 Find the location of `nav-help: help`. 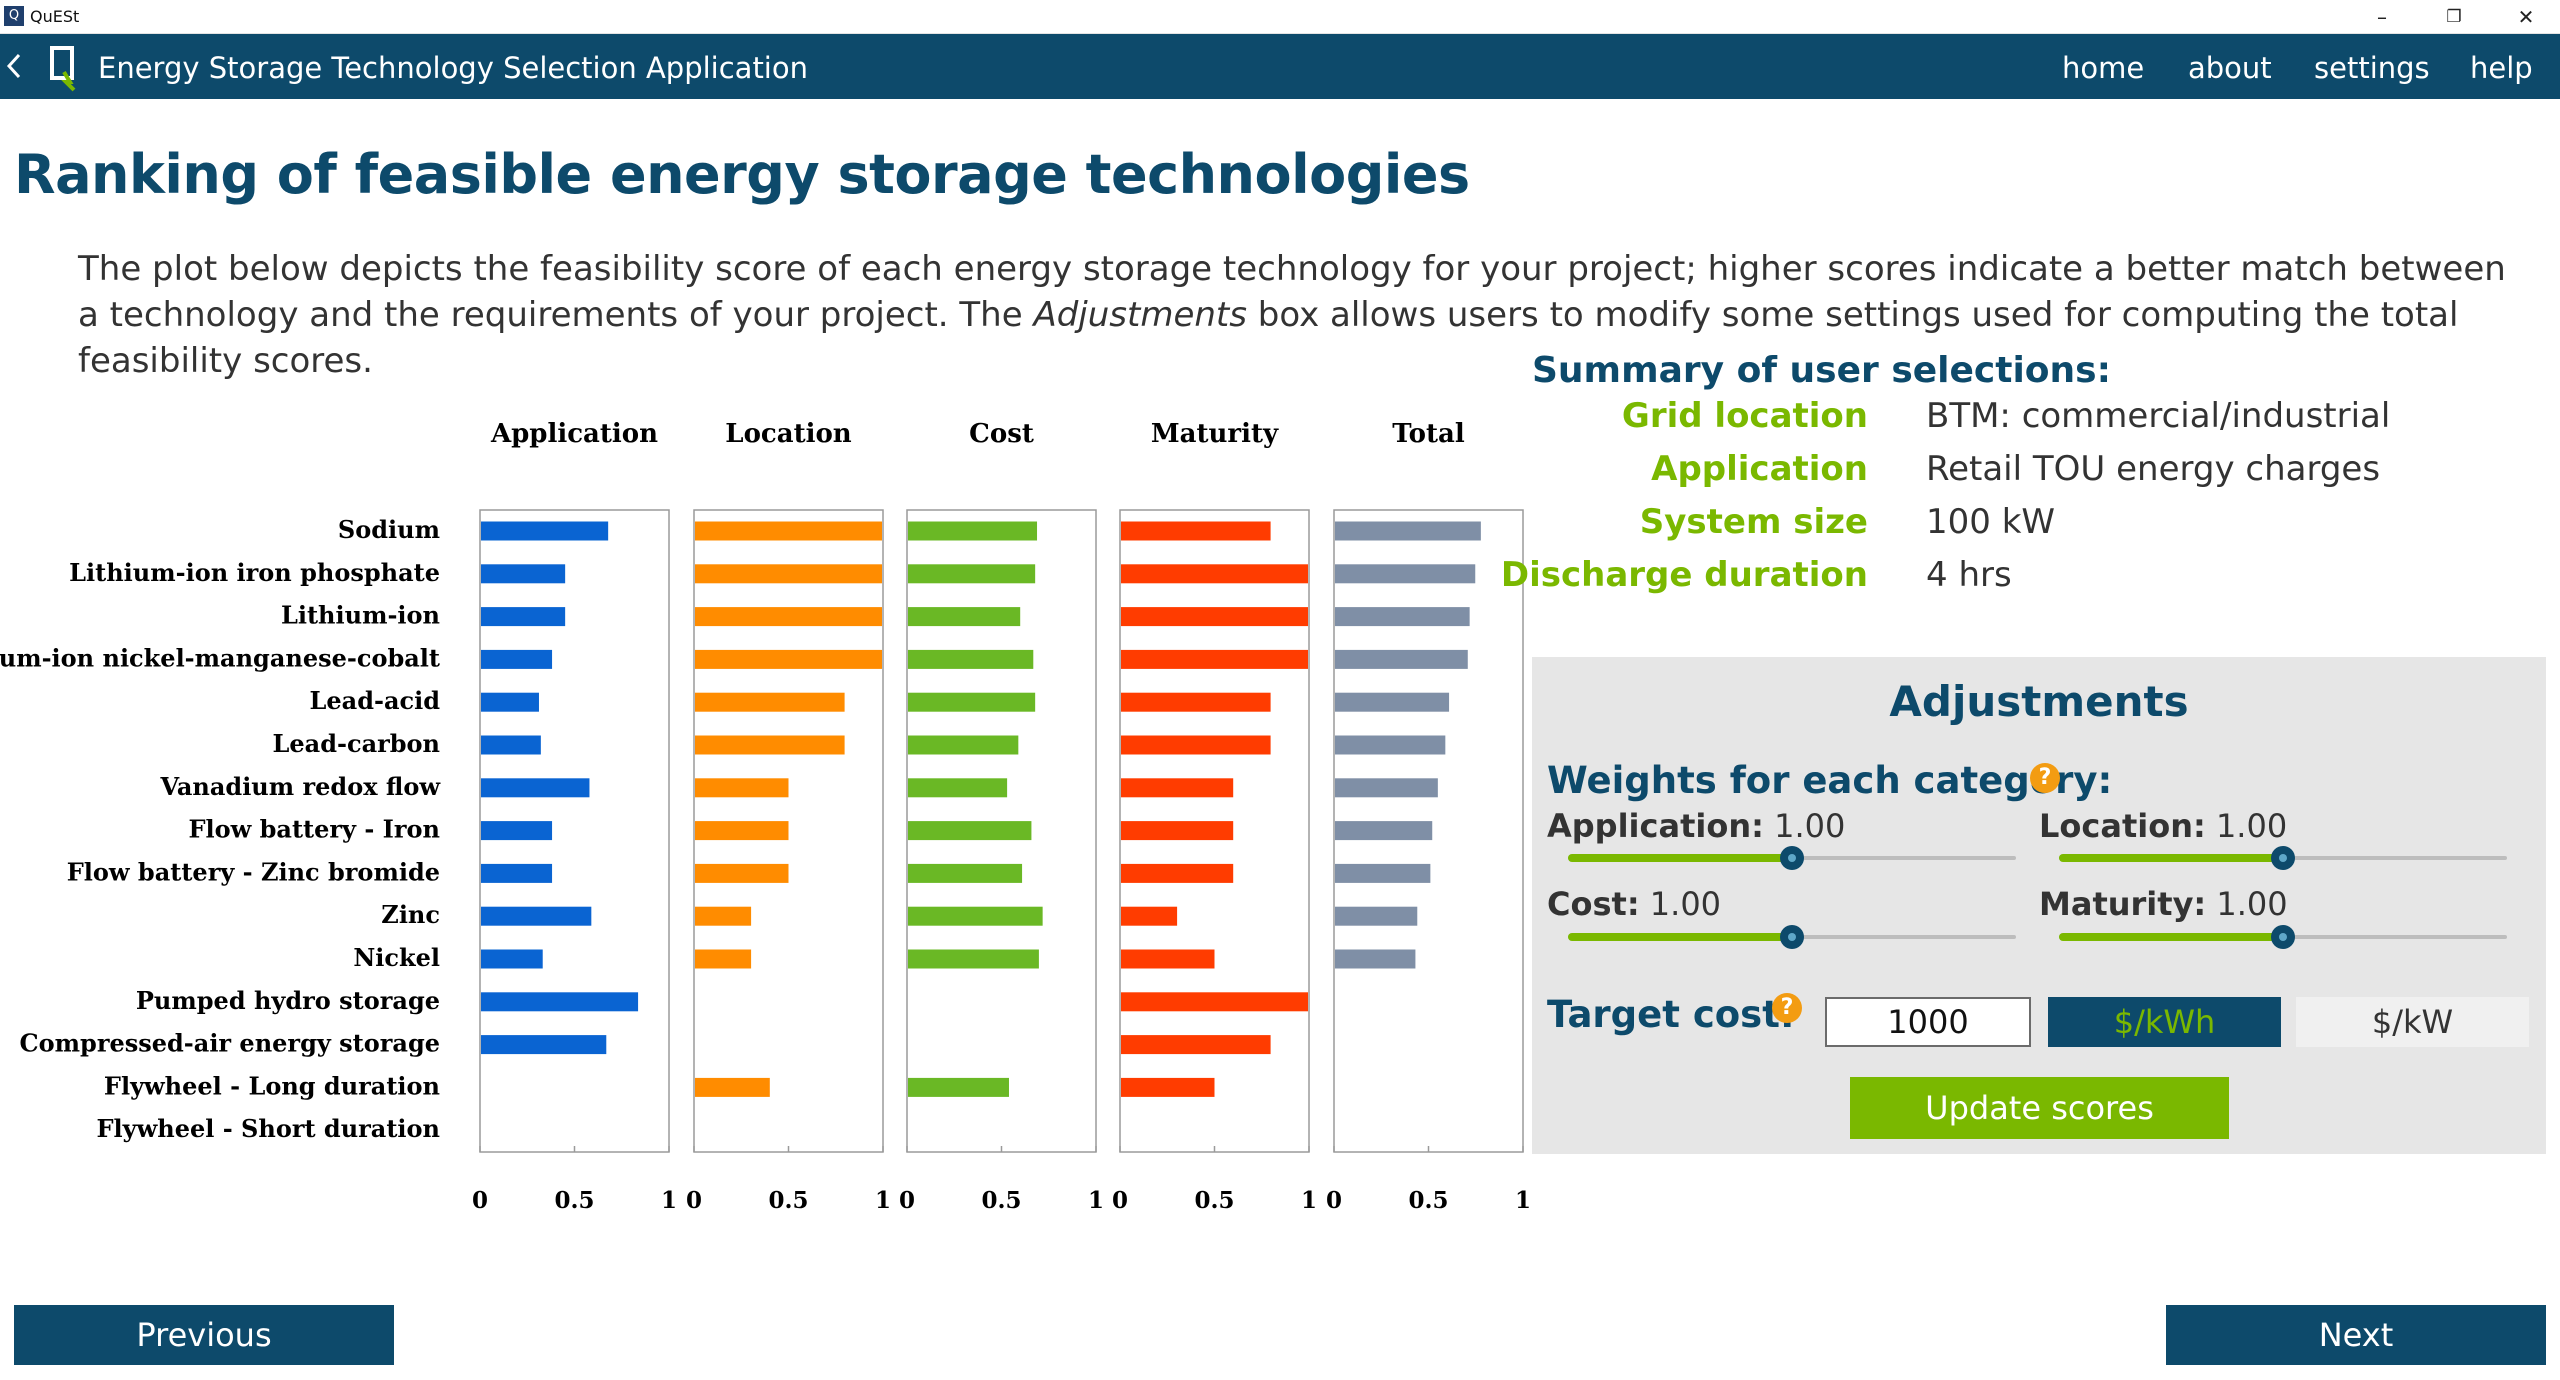

nav-help: help is located at coordinates (2501, 68).